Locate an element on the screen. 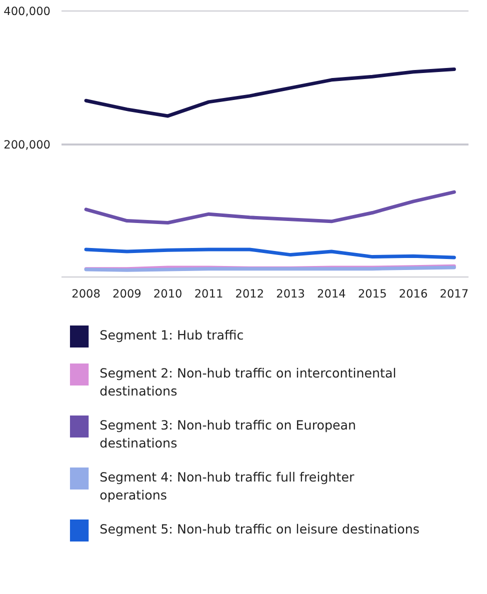  x-tick-label: 2014 is located at coordinates (331, 293).